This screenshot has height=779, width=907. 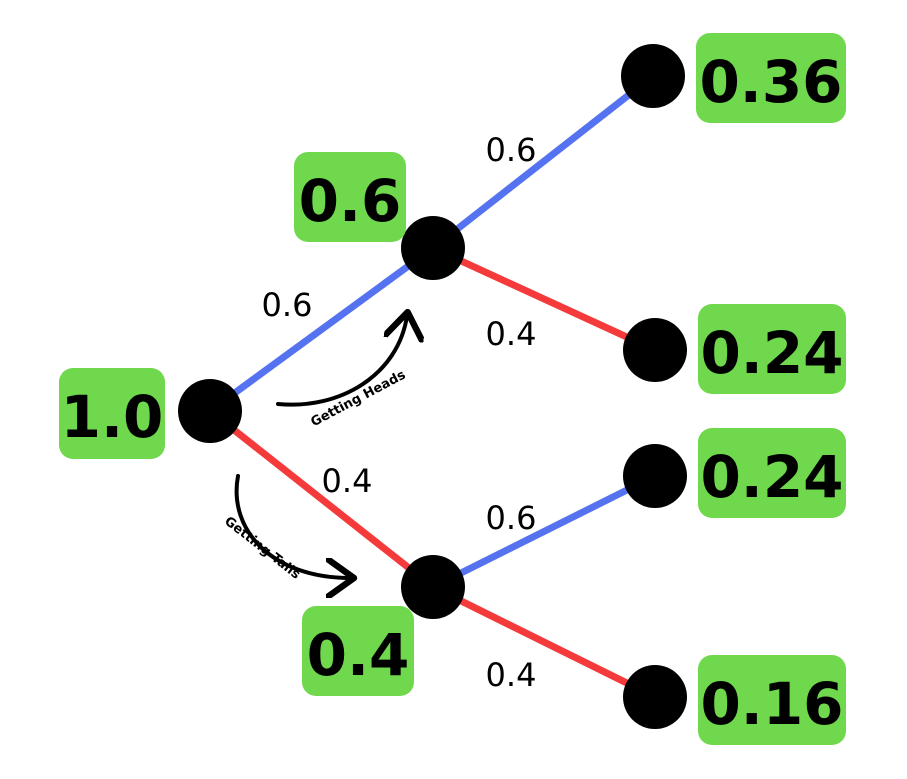 I want to click on prob-tails-text: 0.4, so click(x=358, y=655).